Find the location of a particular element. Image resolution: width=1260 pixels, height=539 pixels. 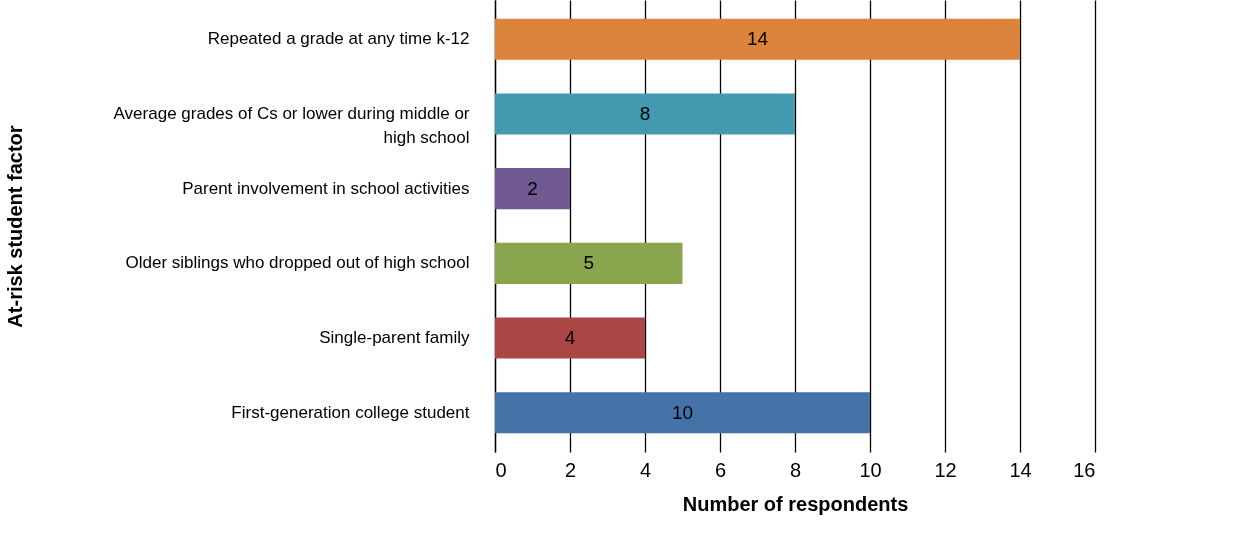

y-axis-title: At-risk student factor is located at coordinates (14, 226).